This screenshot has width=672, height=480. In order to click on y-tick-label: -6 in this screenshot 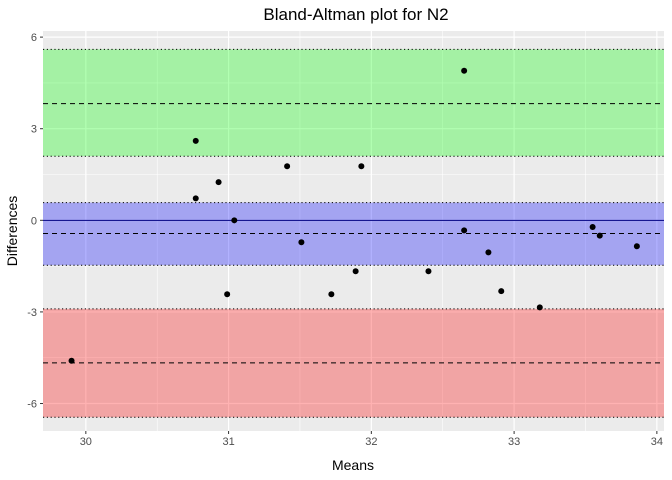, I will do `click(32, 405)`.